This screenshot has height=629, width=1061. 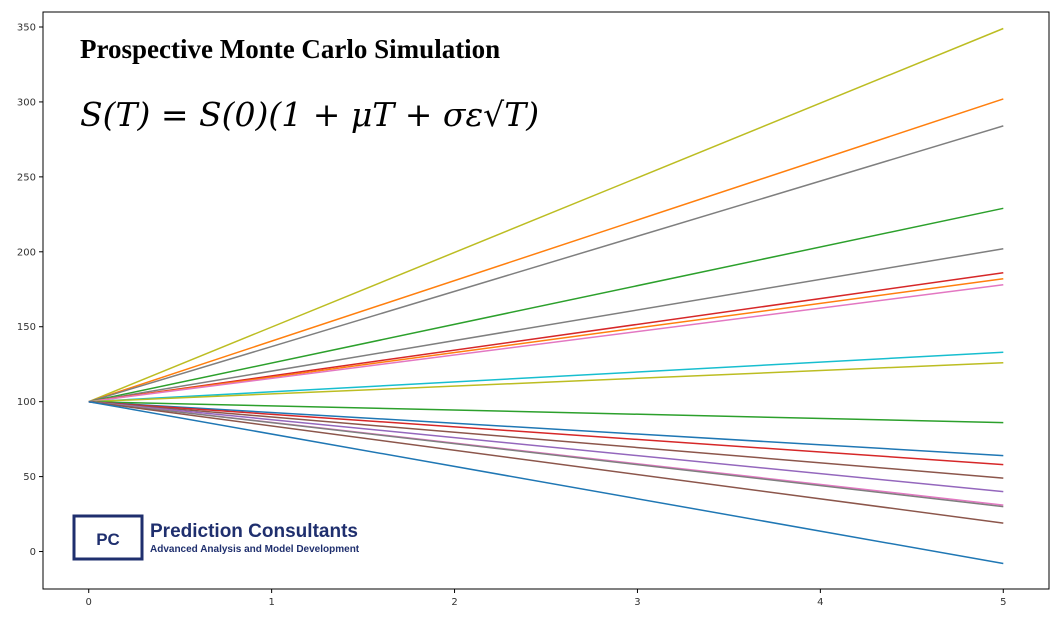 I want to click on chart-formula: S(T) = S(0)(1 + μT + σε√T), so click(x=309, y=114).